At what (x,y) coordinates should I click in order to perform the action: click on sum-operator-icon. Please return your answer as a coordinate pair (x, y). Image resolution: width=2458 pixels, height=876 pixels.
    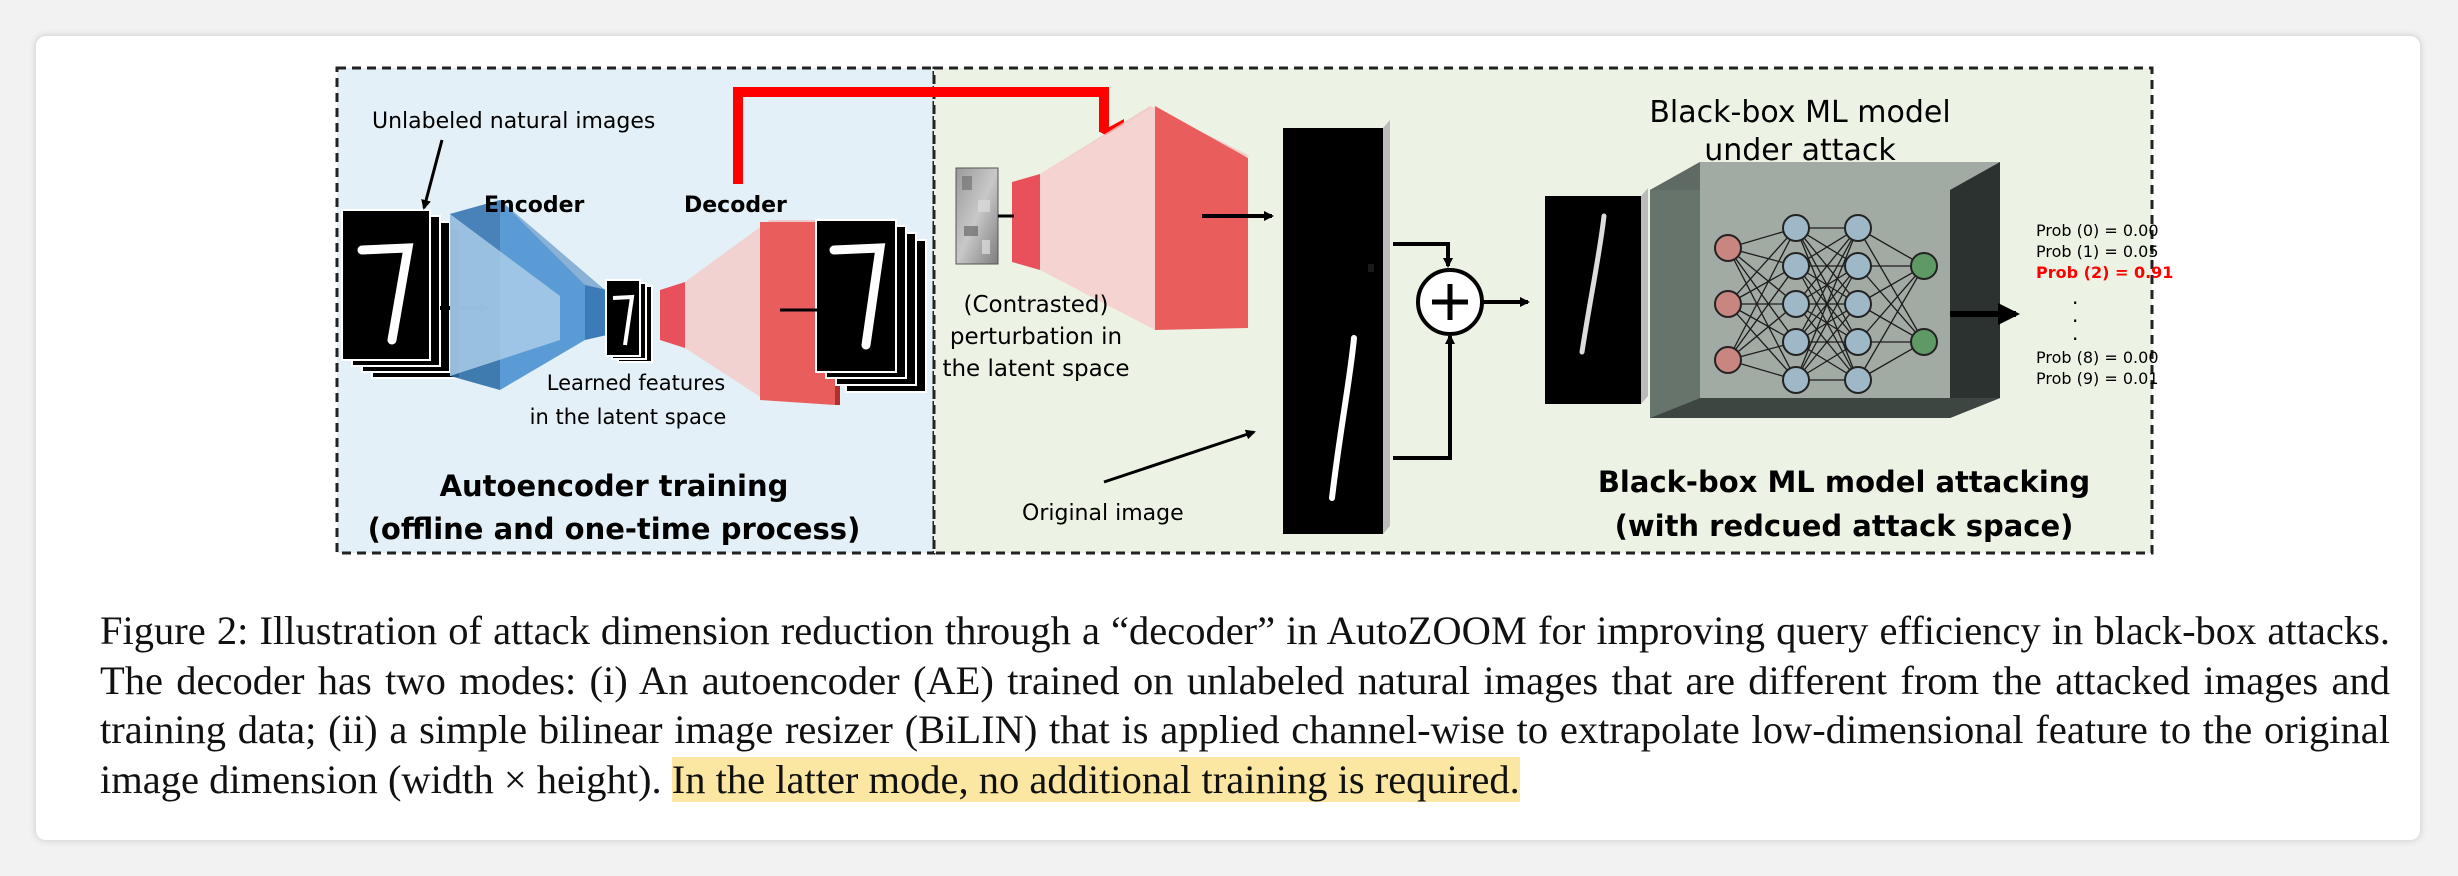
    Looking at the image, I should click on (1450, 302).